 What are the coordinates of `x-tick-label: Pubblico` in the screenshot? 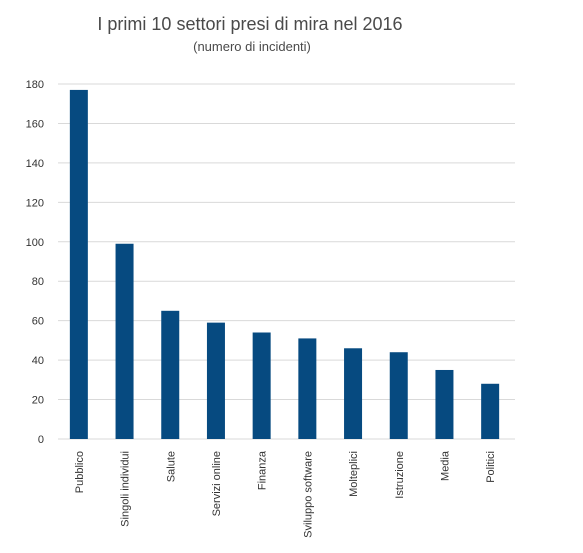 It's located at (80, 472).